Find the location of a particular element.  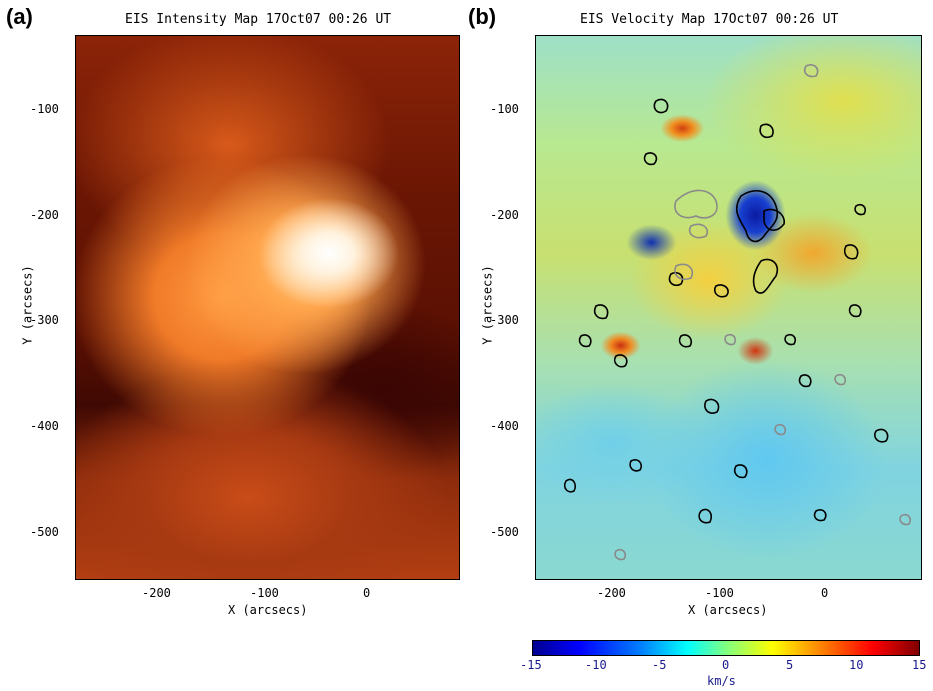

colorbar-tick-label: 10 is located at coordinates (856, 665).